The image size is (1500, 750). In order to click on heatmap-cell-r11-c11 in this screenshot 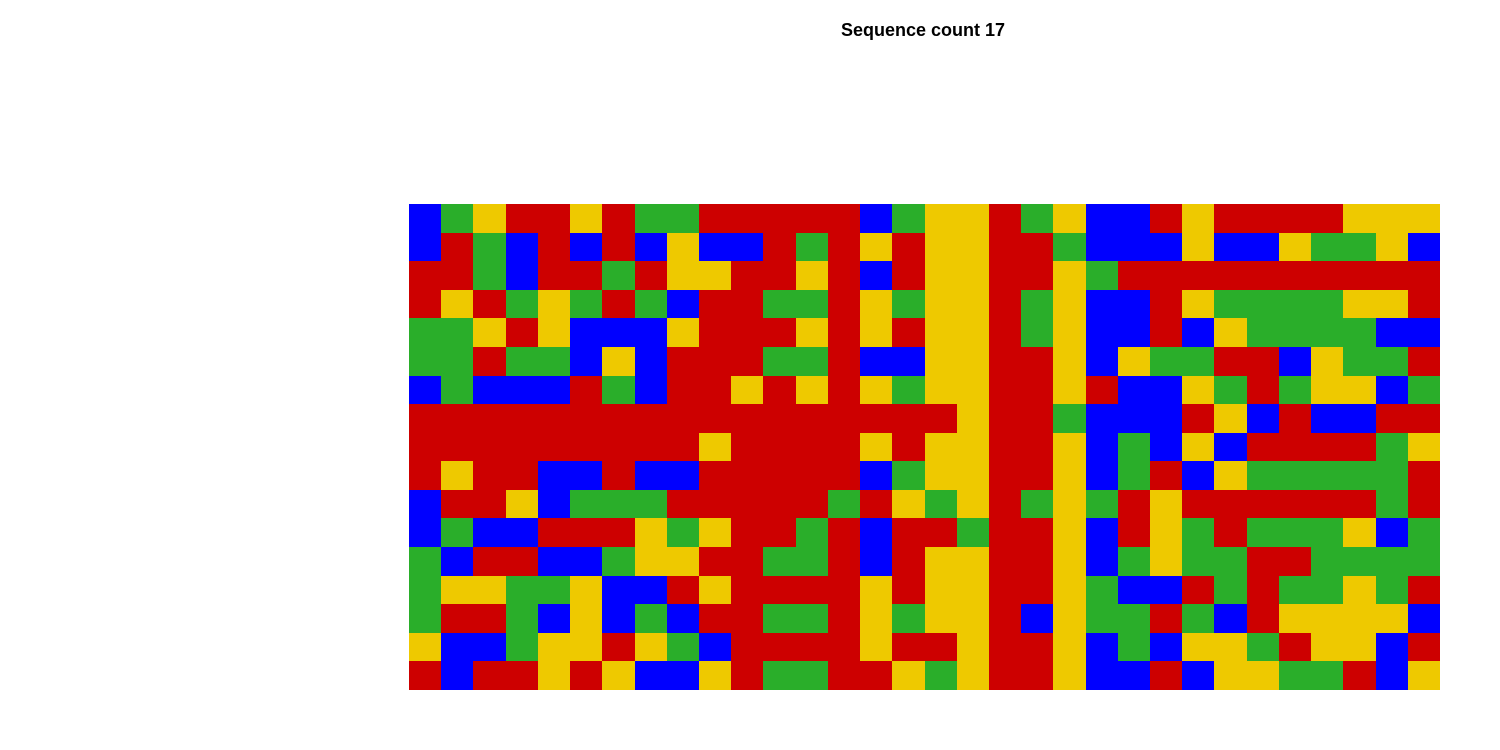, I will do `click(747, 504)`.